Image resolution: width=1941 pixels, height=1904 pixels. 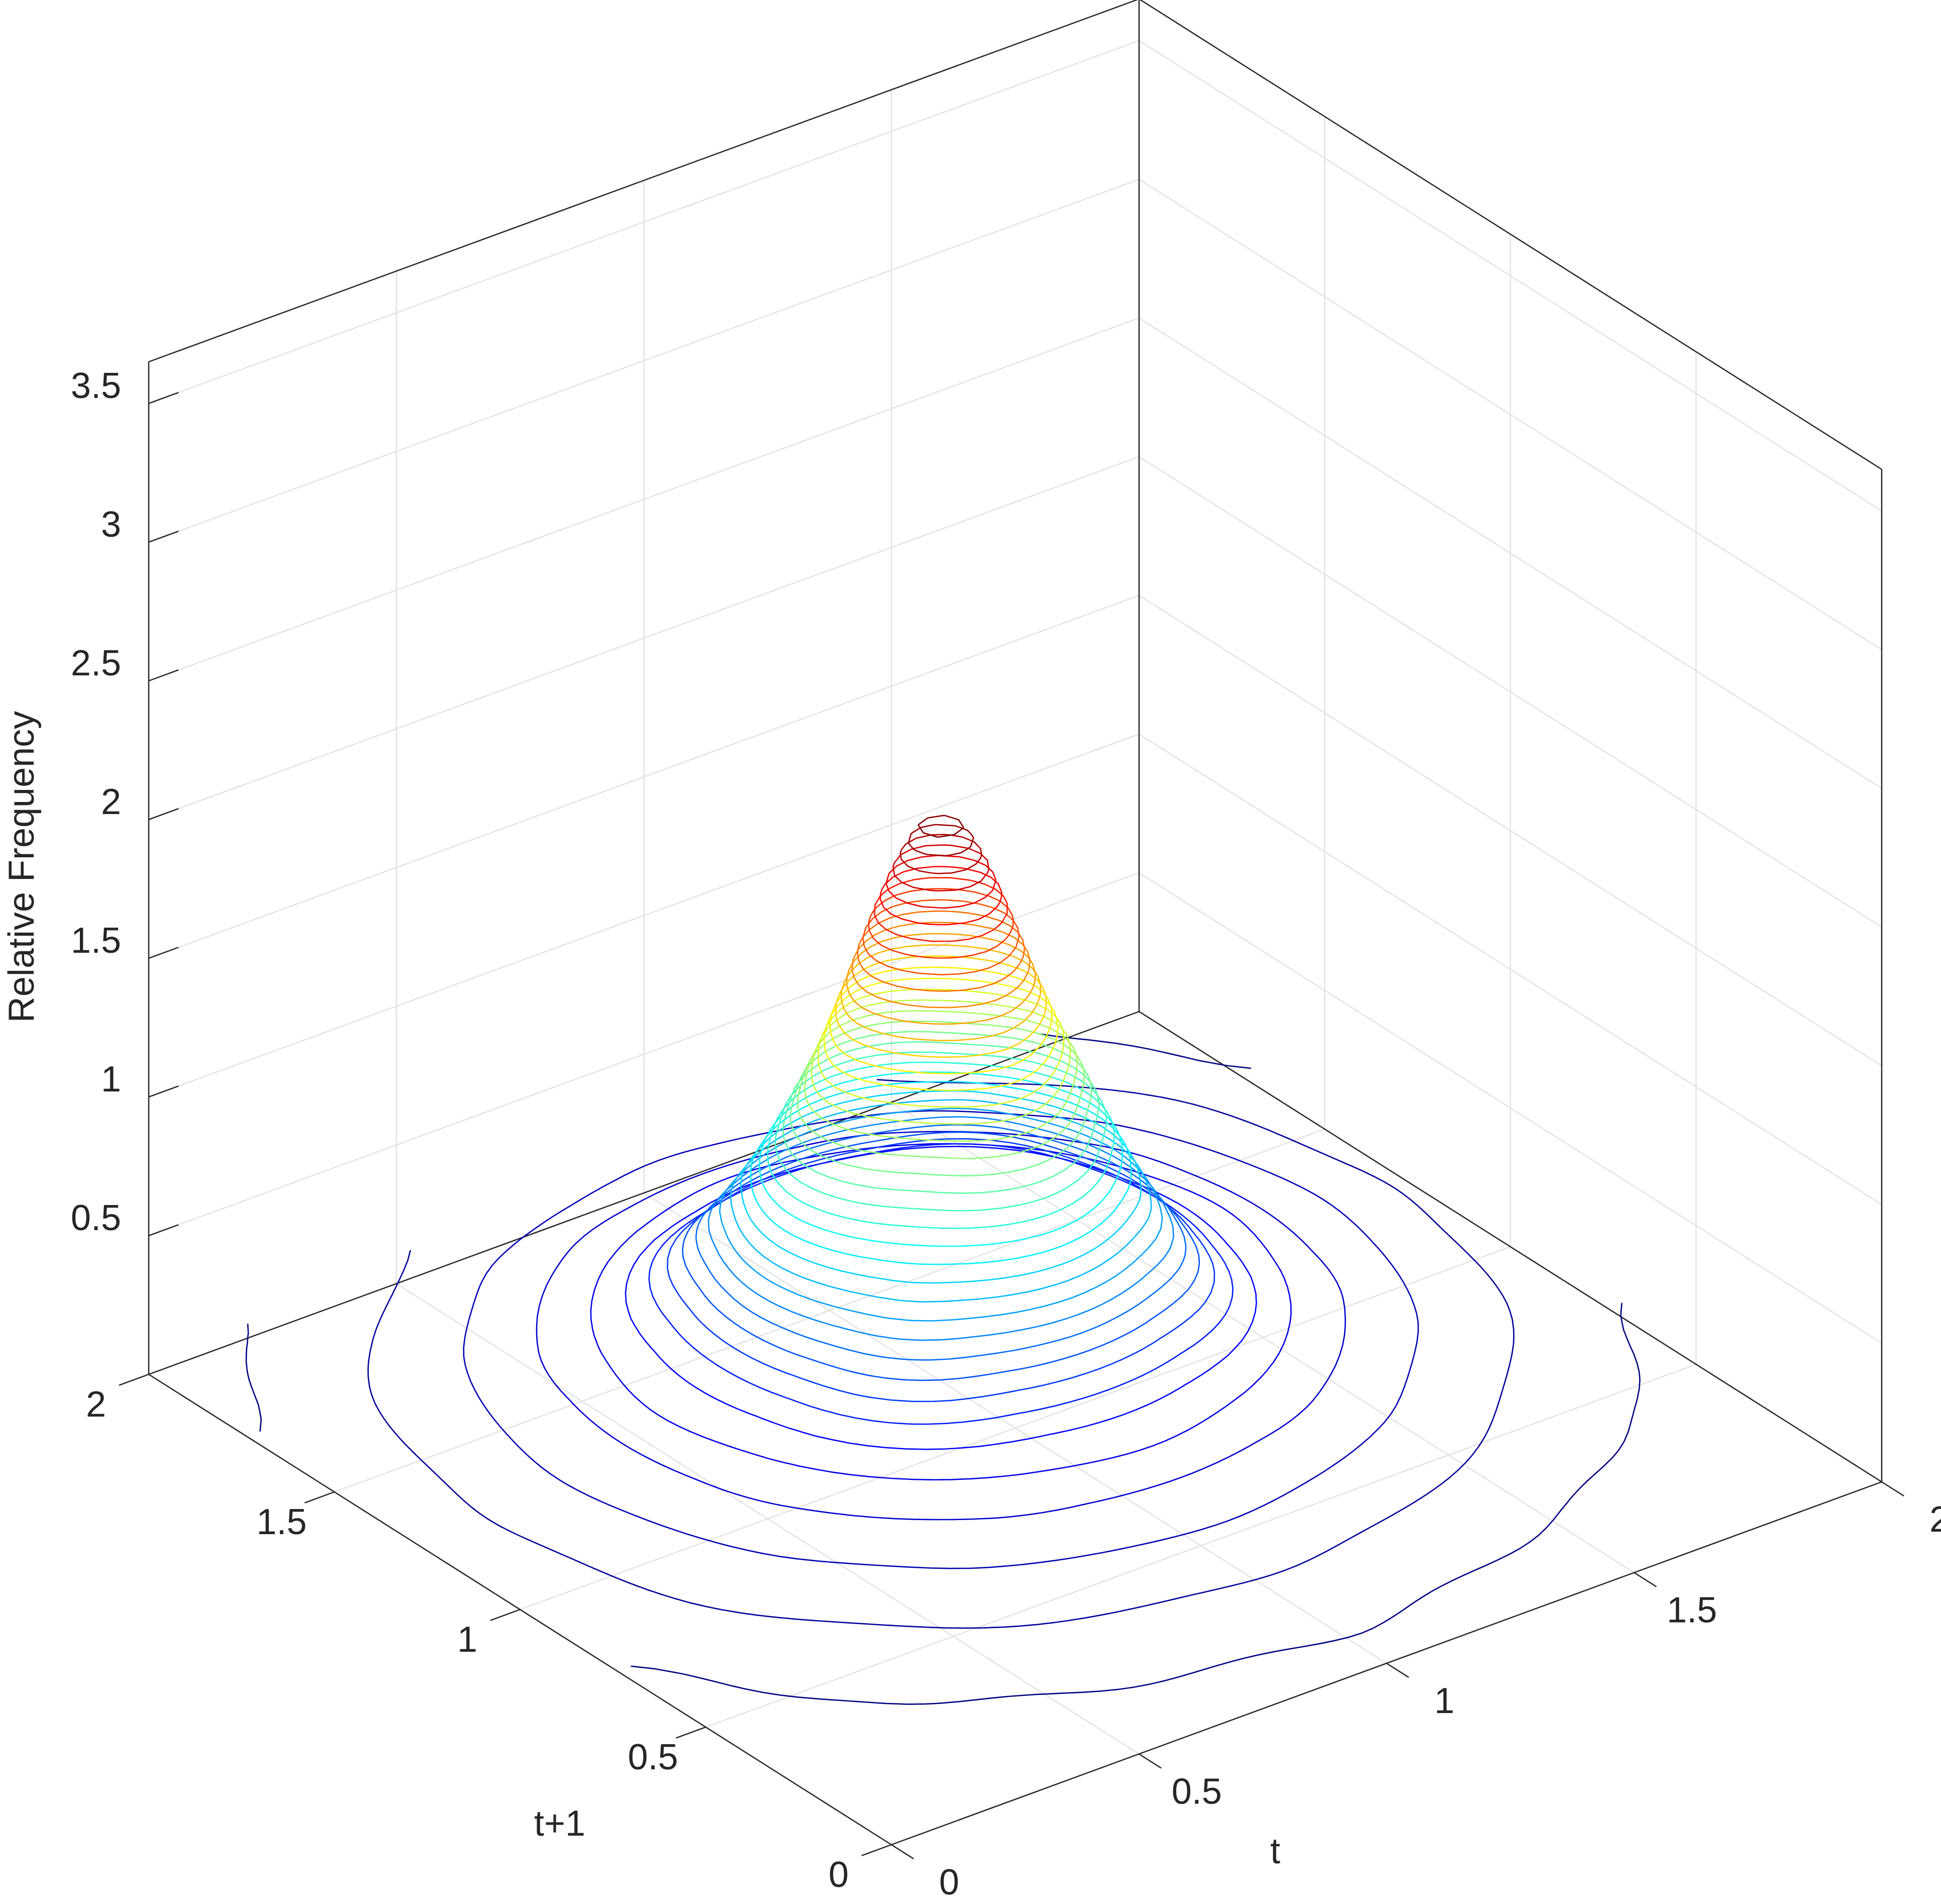 What do you see at coordinates (1197, 1792) in the screenshot?
I see `x-tick-label: 0.5` at bounding box center [1197, 1792].